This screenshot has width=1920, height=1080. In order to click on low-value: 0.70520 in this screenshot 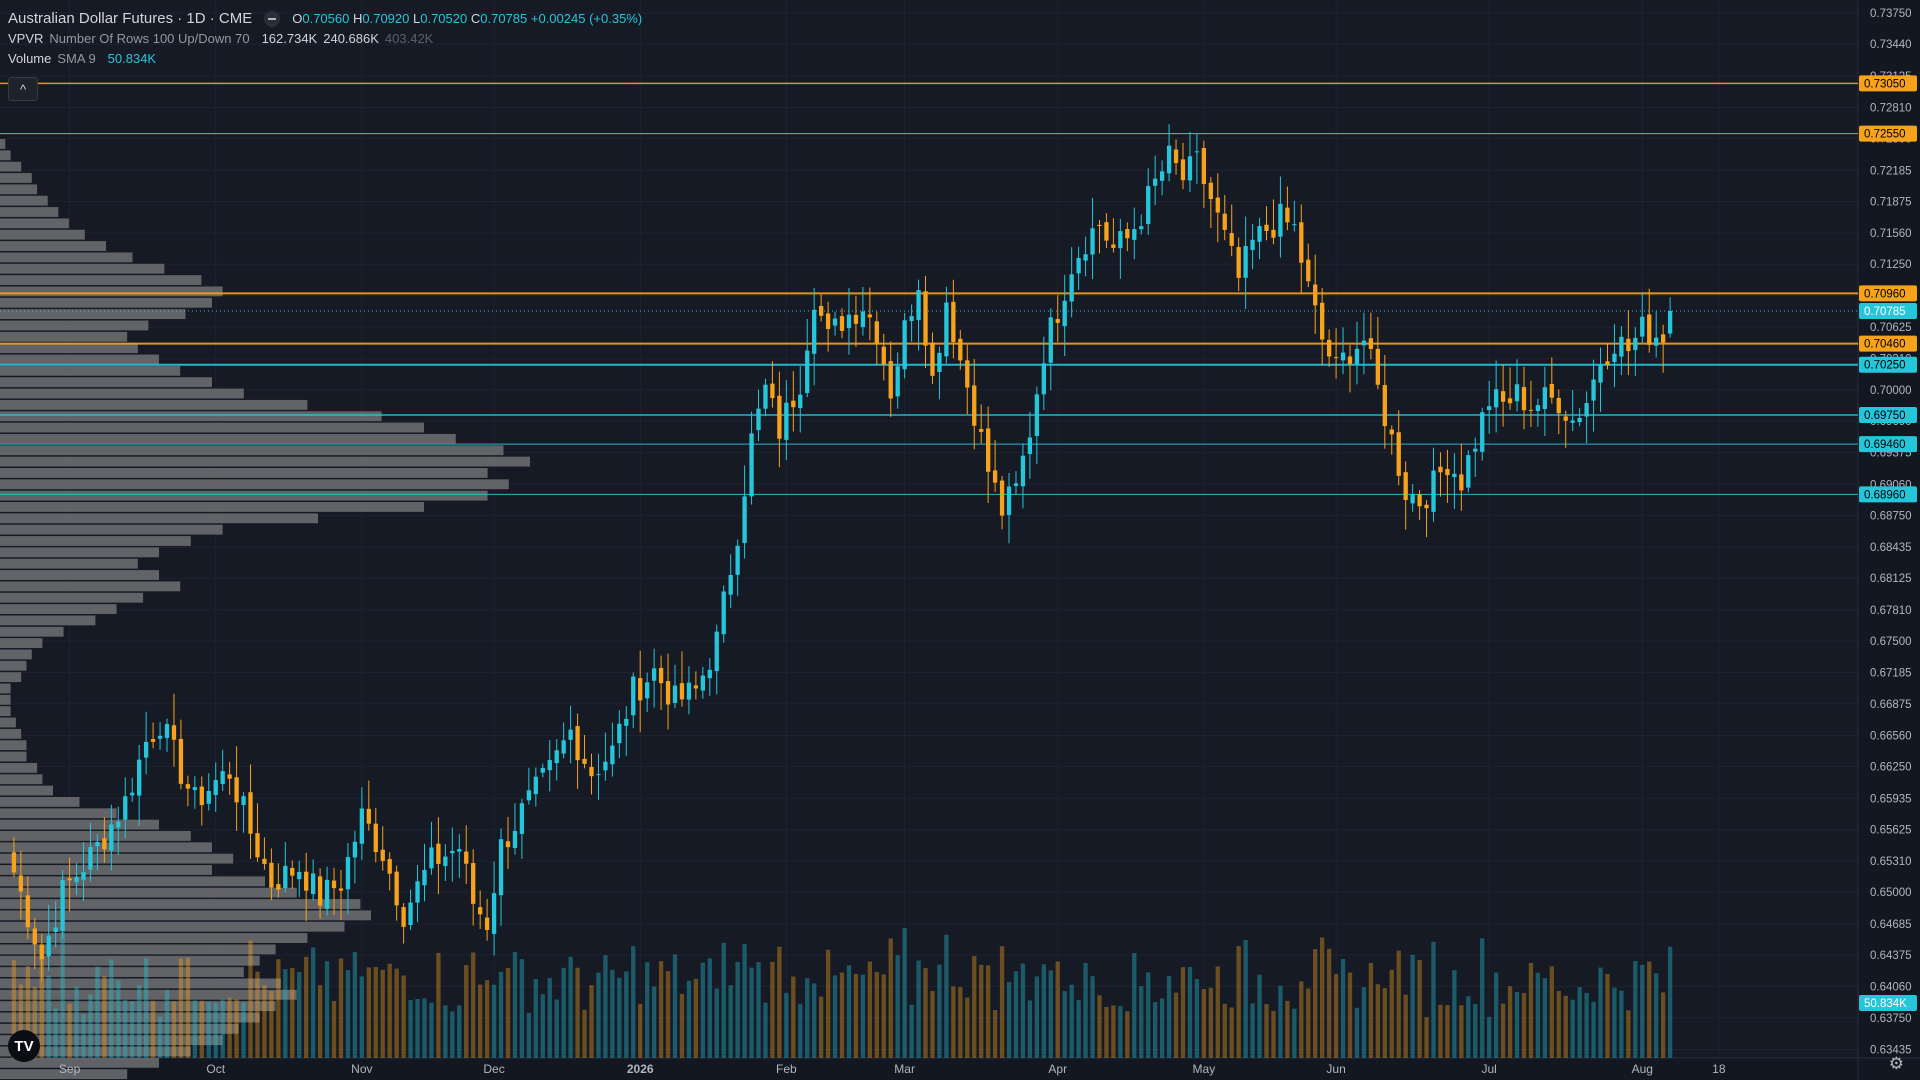, I will do `click(444, 18)`.